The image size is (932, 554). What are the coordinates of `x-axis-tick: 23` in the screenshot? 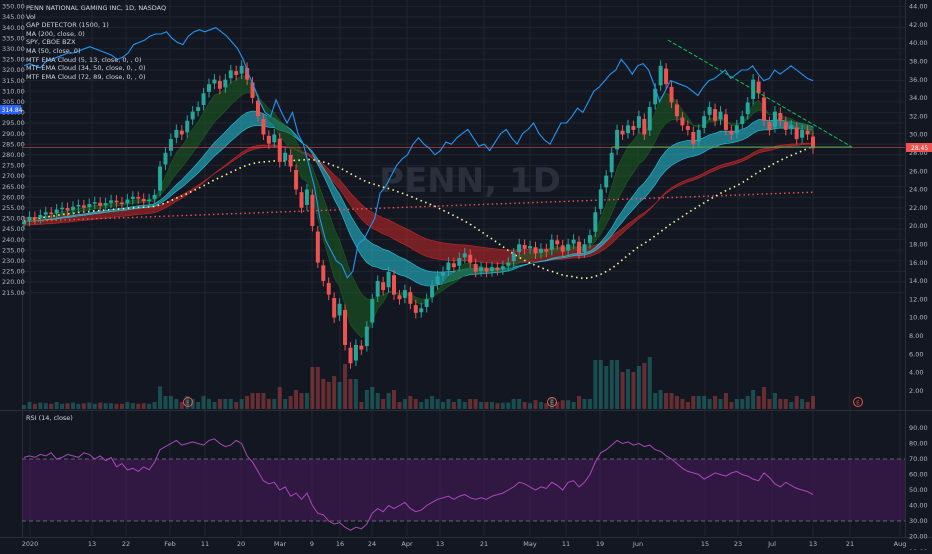 It's located at (738, 544).